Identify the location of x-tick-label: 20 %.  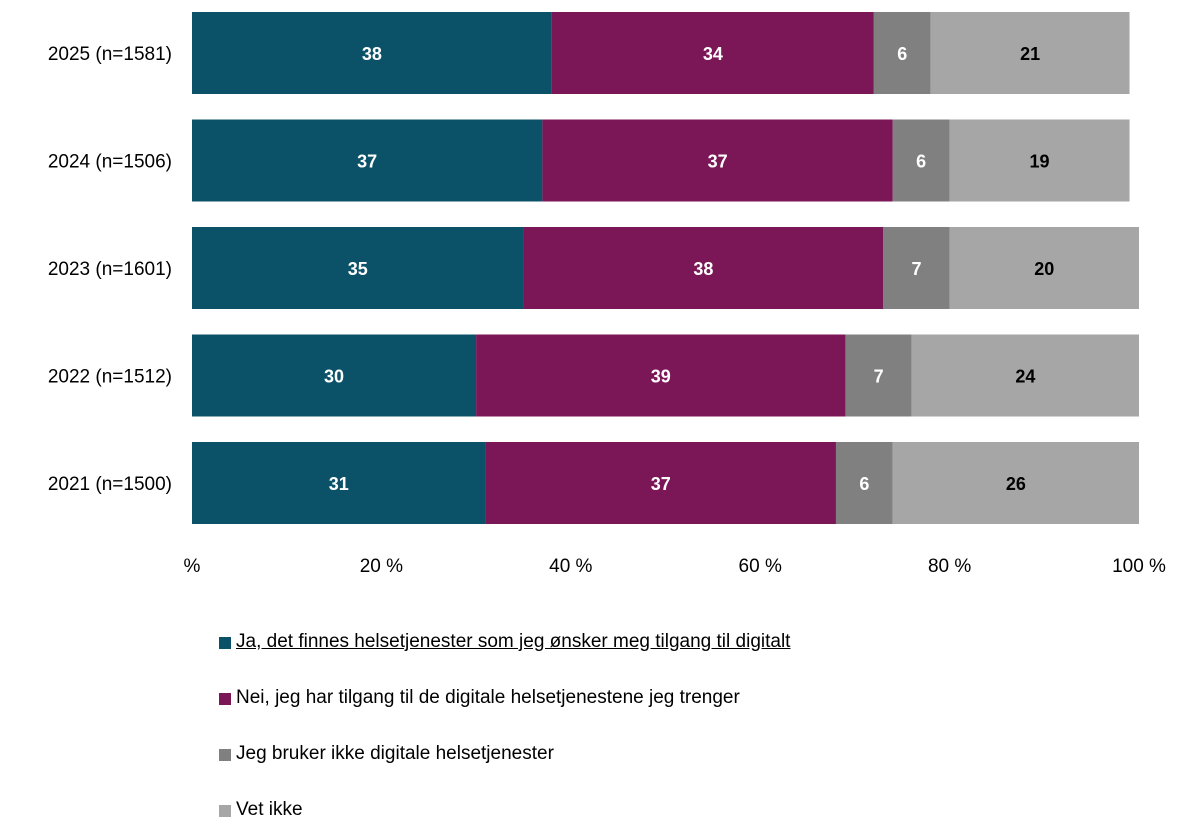
(381, 566).